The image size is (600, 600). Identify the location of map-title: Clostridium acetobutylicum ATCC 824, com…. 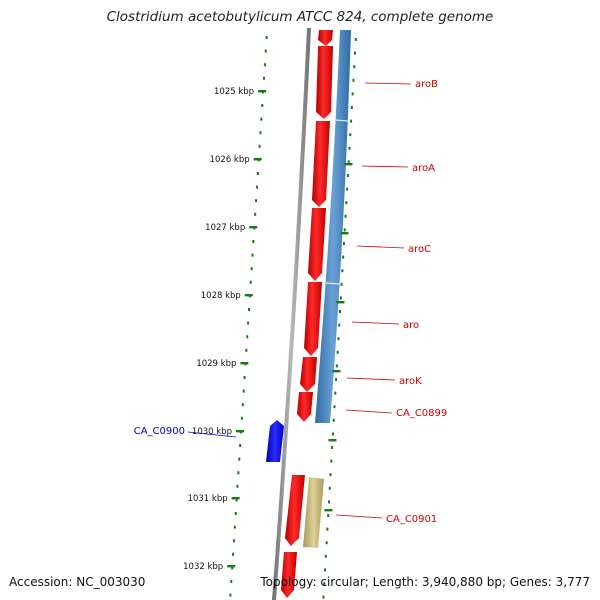
(300, 17).